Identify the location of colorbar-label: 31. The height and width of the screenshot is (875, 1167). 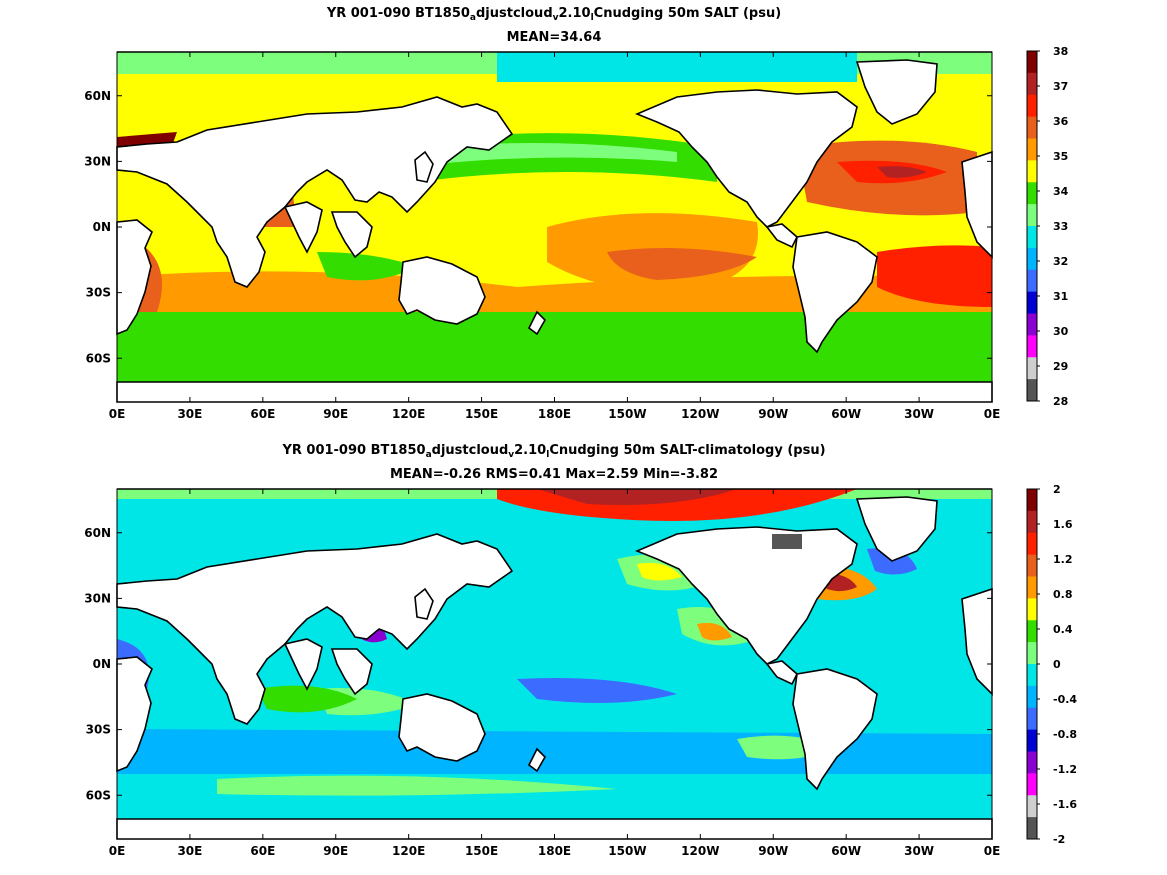
(1060, 296).